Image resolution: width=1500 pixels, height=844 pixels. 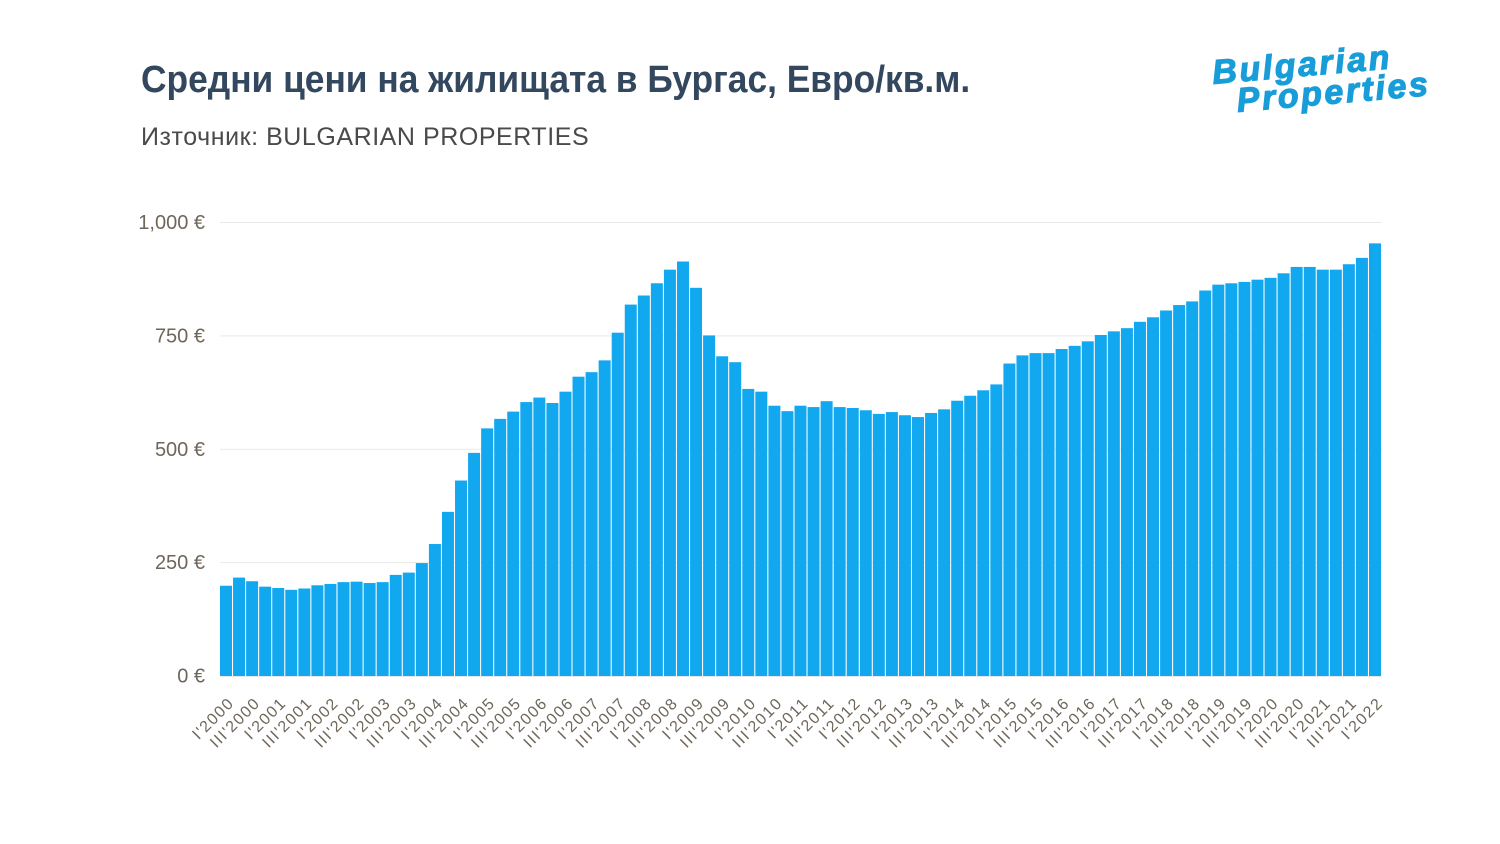 I want to click on svg-text: 0 €, so click(x=191, y=677).